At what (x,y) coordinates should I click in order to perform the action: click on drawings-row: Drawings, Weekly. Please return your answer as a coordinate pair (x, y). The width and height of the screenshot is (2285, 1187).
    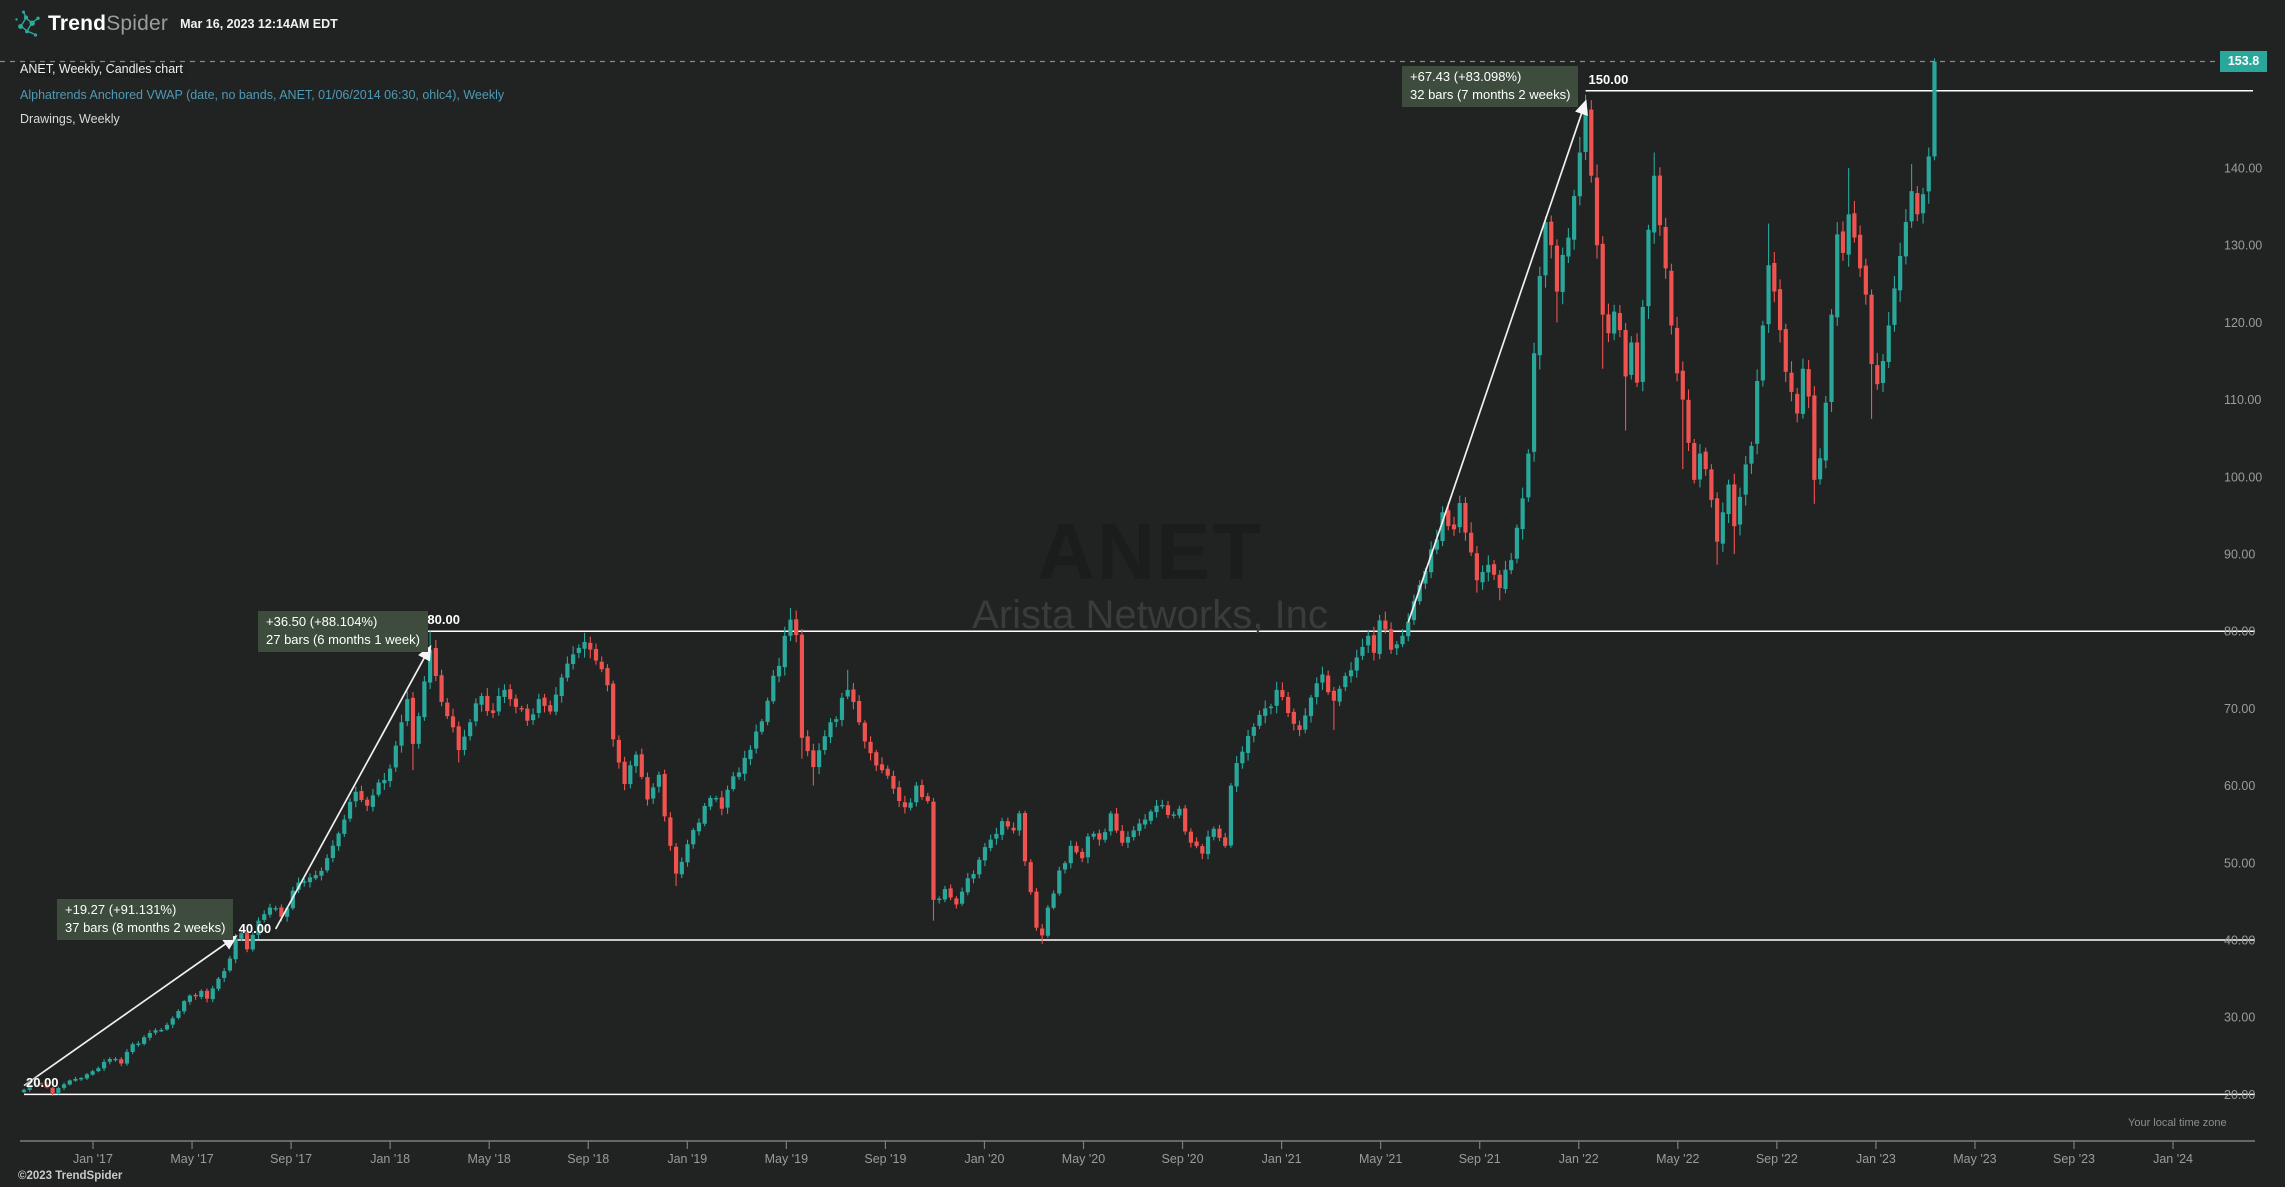
    Looking at the image, I should click on (70, 119).